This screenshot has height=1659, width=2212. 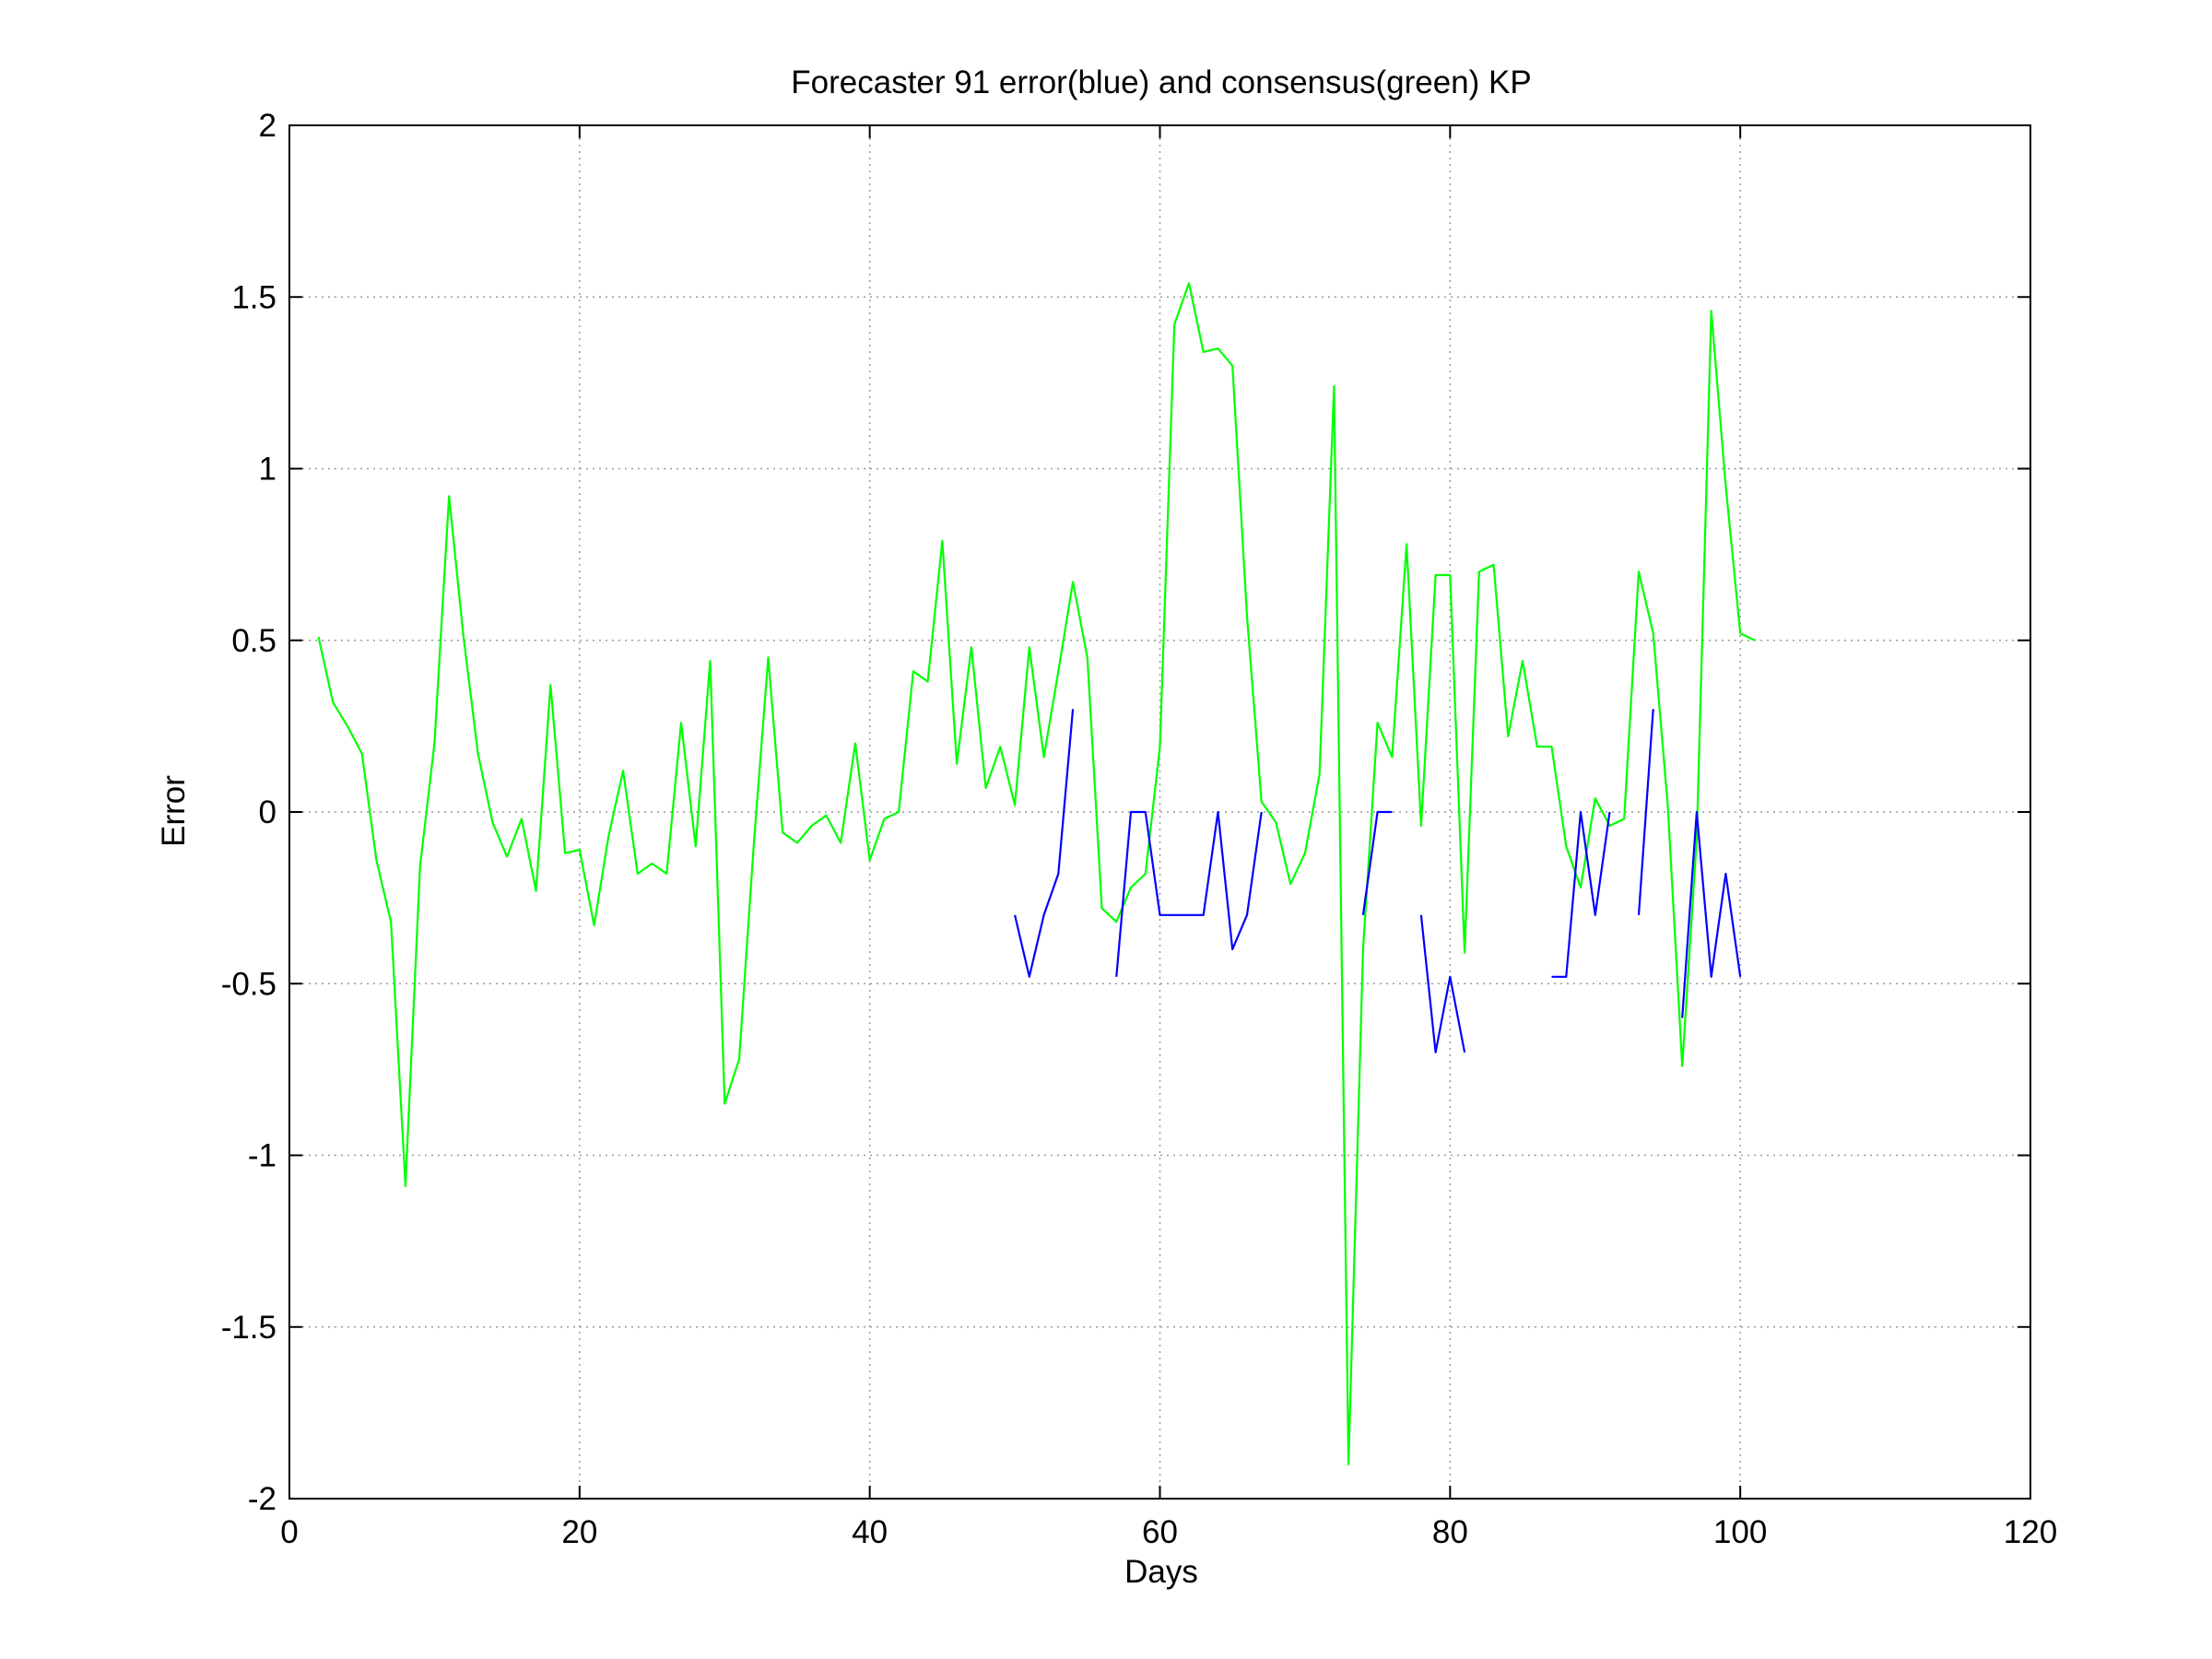 What do you see at coordinates (267, 126) in the screenshot?
I see `y-tick-label: 2` at bounding box center [267, 126].